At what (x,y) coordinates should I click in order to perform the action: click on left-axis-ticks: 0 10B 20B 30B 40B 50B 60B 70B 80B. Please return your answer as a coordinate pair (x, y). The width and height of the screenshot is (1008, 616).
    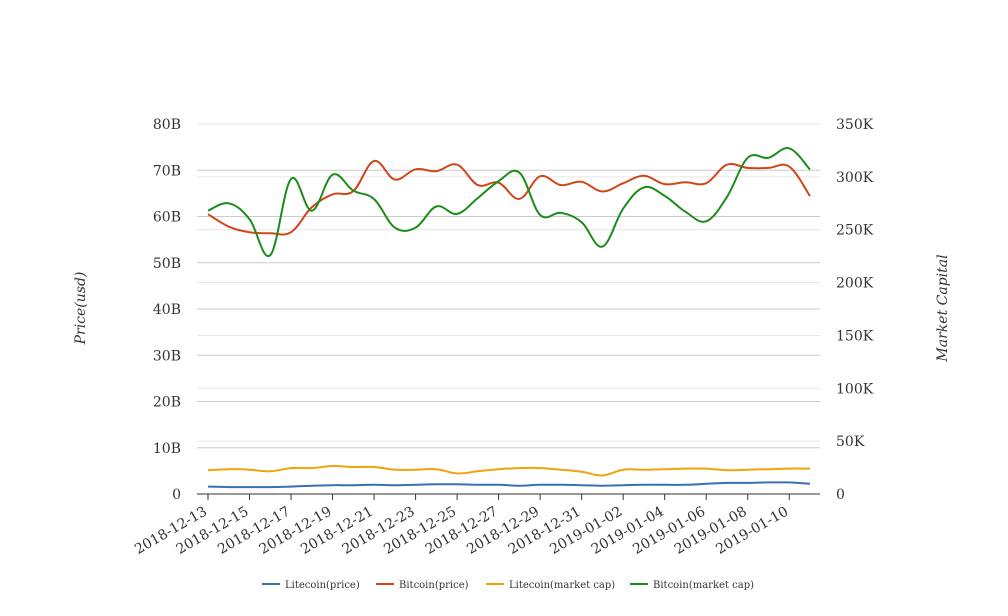
    Looking at the image, I should click on (167, 310).